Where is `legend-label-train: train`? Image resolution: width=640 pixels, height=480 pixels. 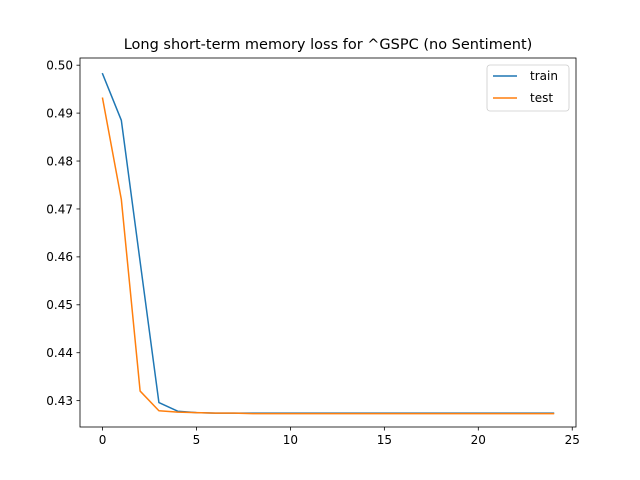 legend-label-train: train is located at coordinates (544, 76).